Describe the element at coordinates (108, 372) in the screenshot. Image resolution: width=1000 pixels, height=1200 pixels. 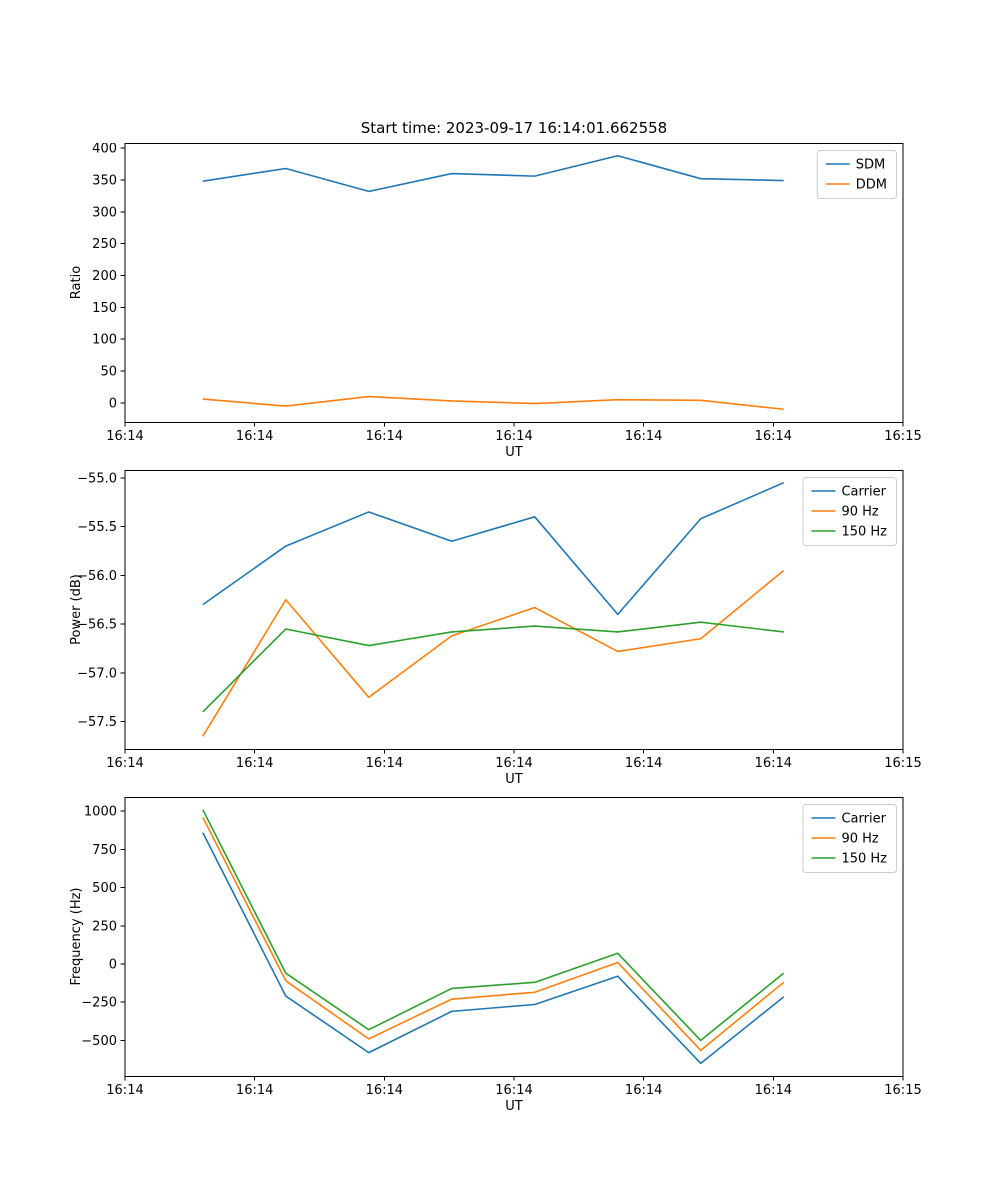
I see `y-tick-label: 50` at that location.